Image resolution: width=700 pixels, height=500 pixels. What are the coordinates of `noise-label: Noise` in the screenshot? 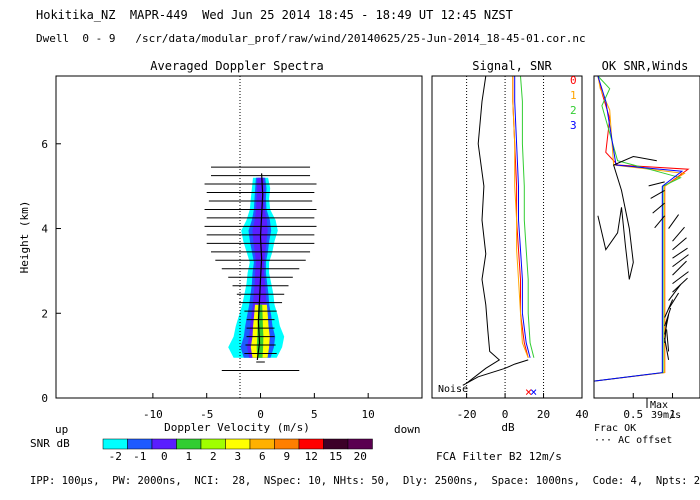 It's located at (453, 389).